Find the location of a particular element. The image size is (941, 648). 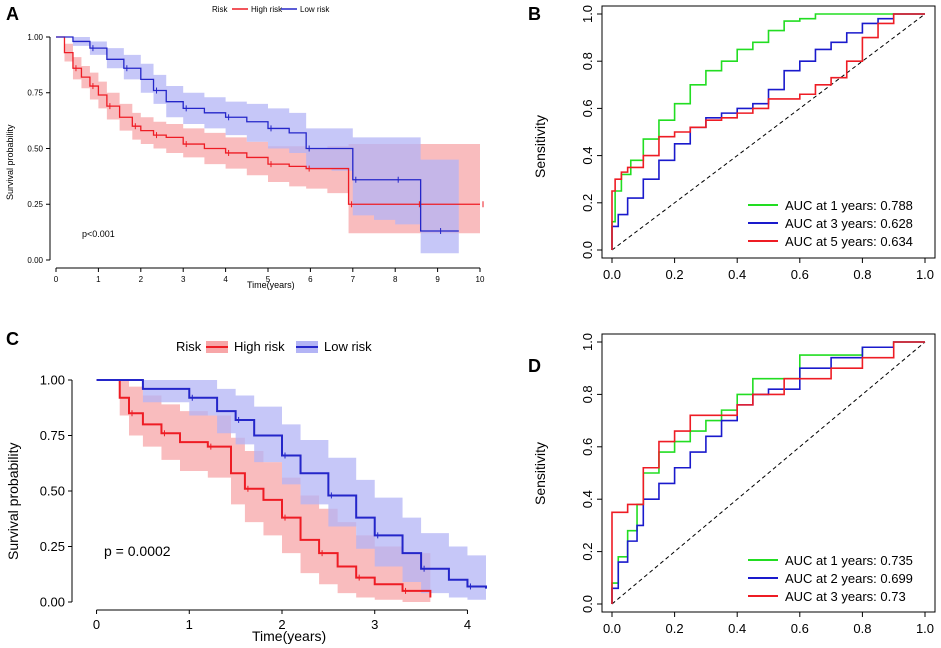

x-tick-label-d: 1.0 is located at coordinates (925, 628).